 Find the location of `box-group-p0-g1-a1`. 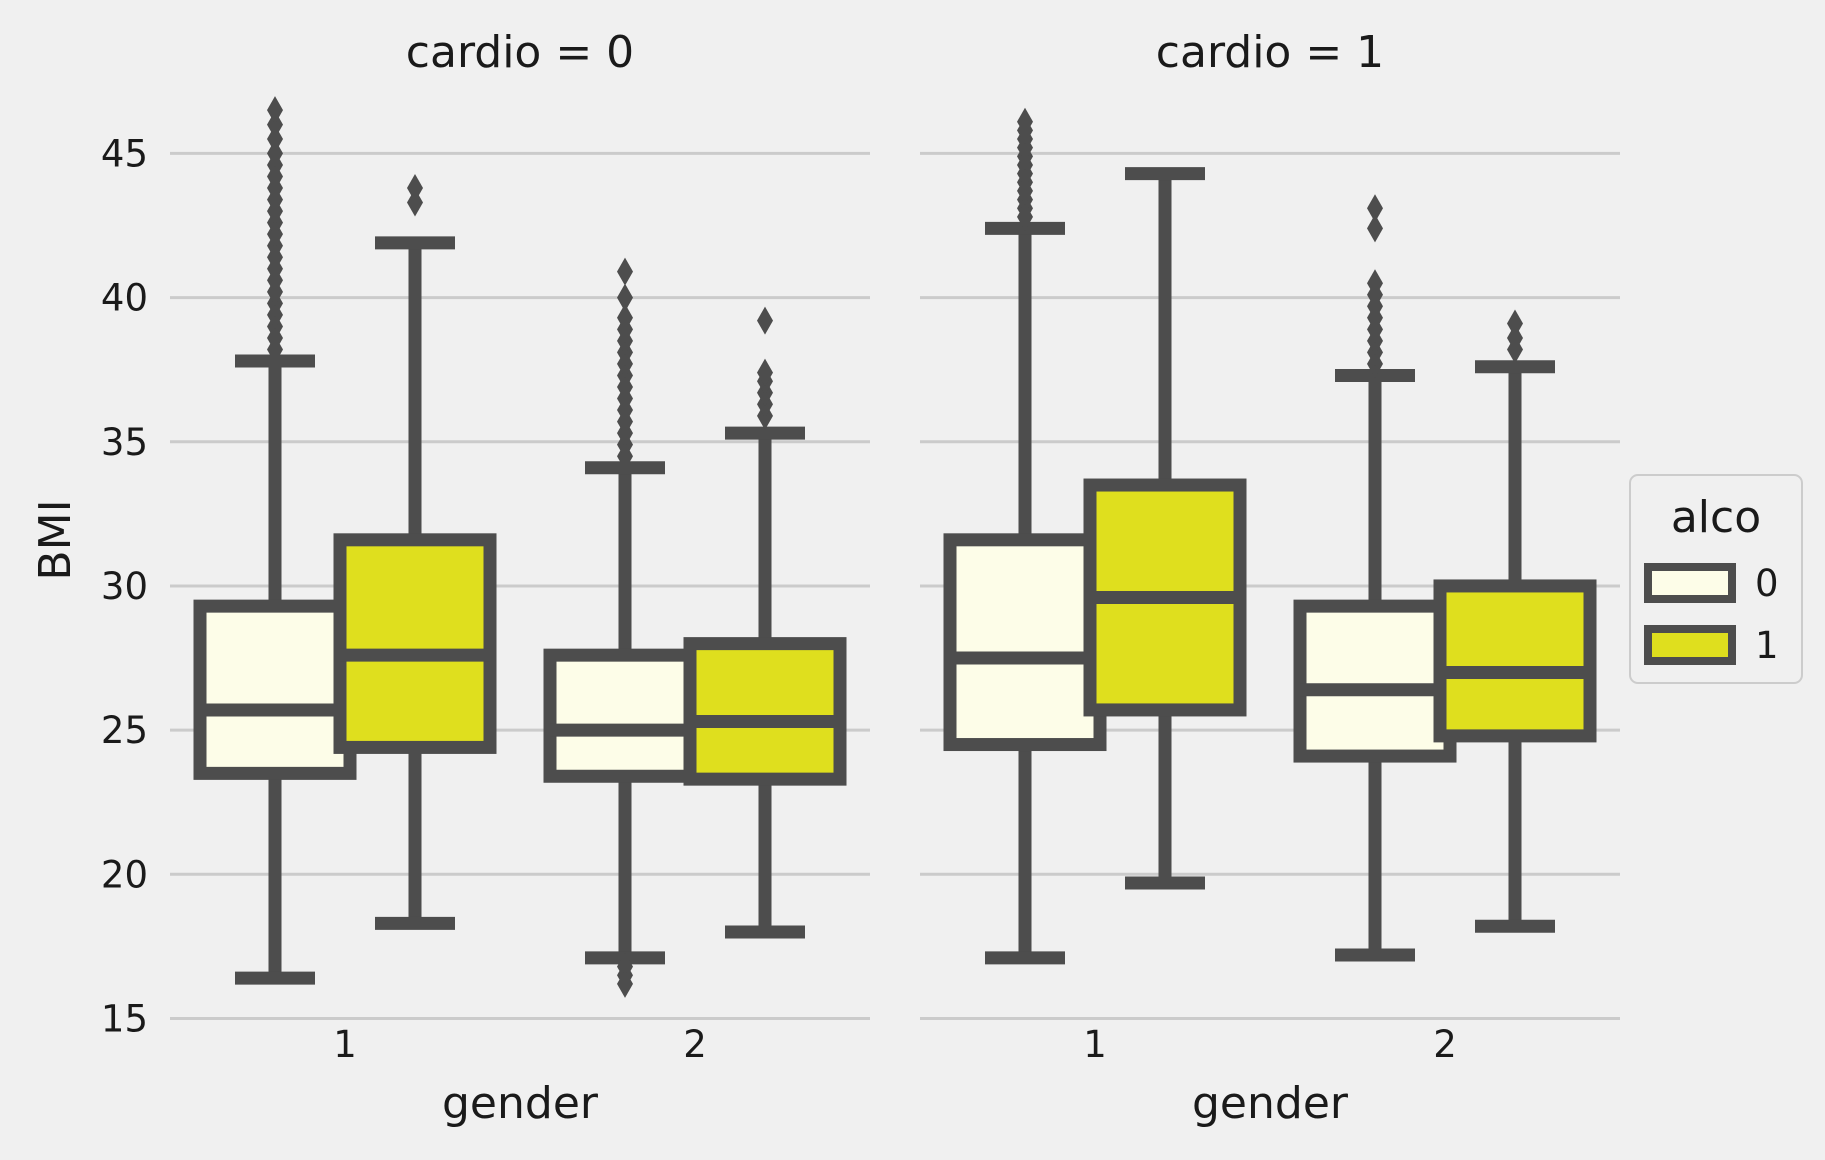

box-group-p0-g1-a1 is located at coordinates (415, 552).